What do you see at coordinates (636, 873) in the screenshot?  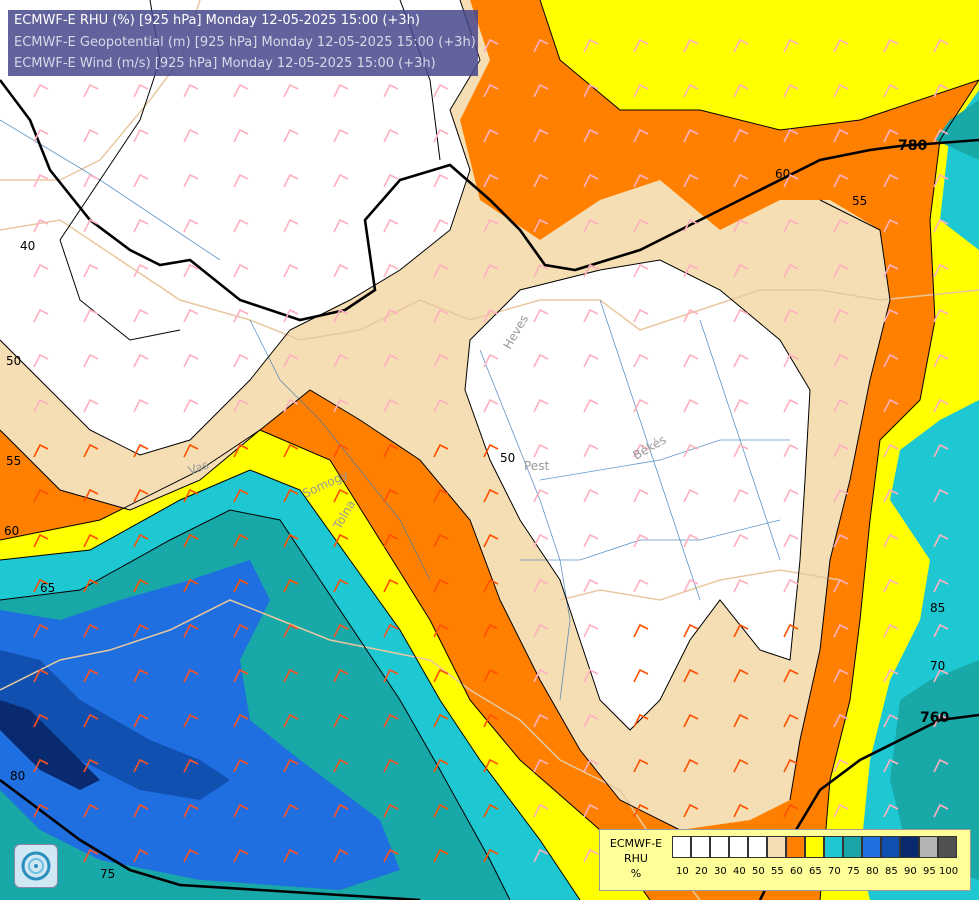 I see `legend-title-line3: %` at bounding box center [636, 873].